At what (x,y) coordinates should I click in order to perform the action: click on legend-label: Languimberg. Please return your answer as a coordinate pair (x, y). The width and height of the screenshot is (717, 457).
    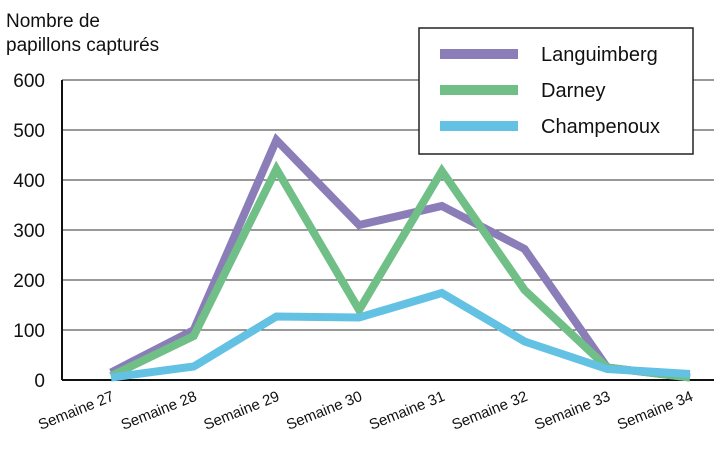
    Looking at the image, I should click on (599, 55).